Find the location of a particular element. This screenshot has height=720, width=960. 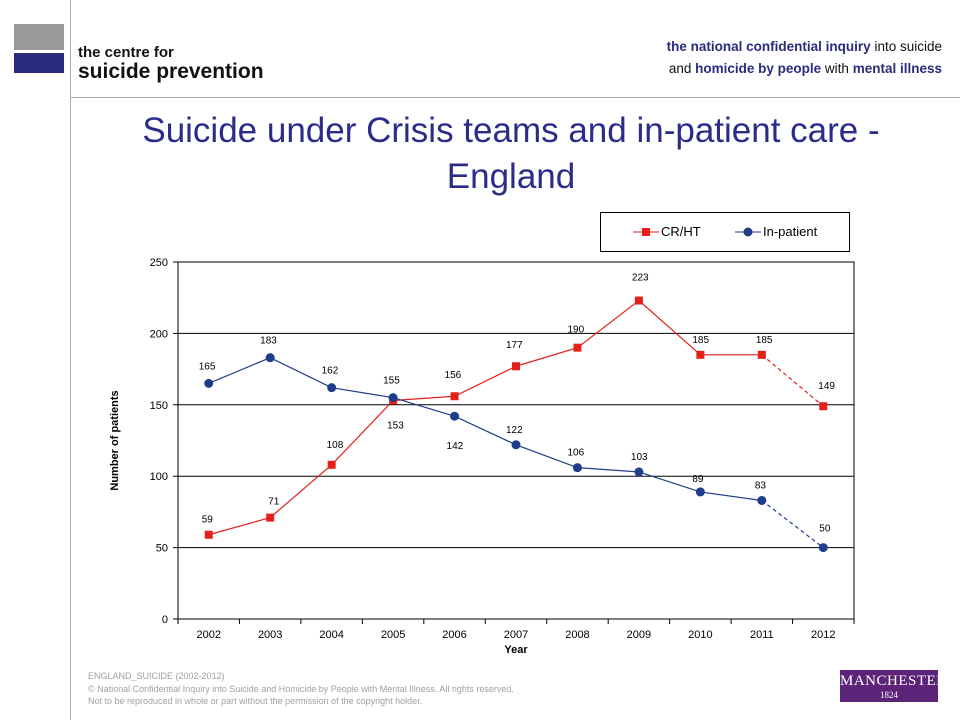

legend-item-inpatient: In-patient is located at coordinates (776, 231).